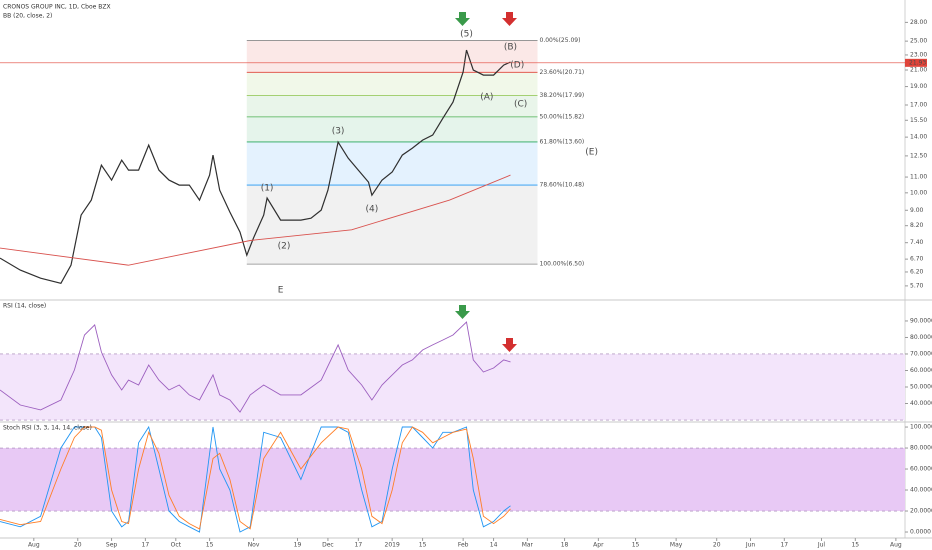 Image resolution: width=932 pixels, height=550 pixels. What do you see at coordinates (24, 306) in the screenshot?
I see `pane-title: RSI (14, close)` at bounding box center [24, 306].